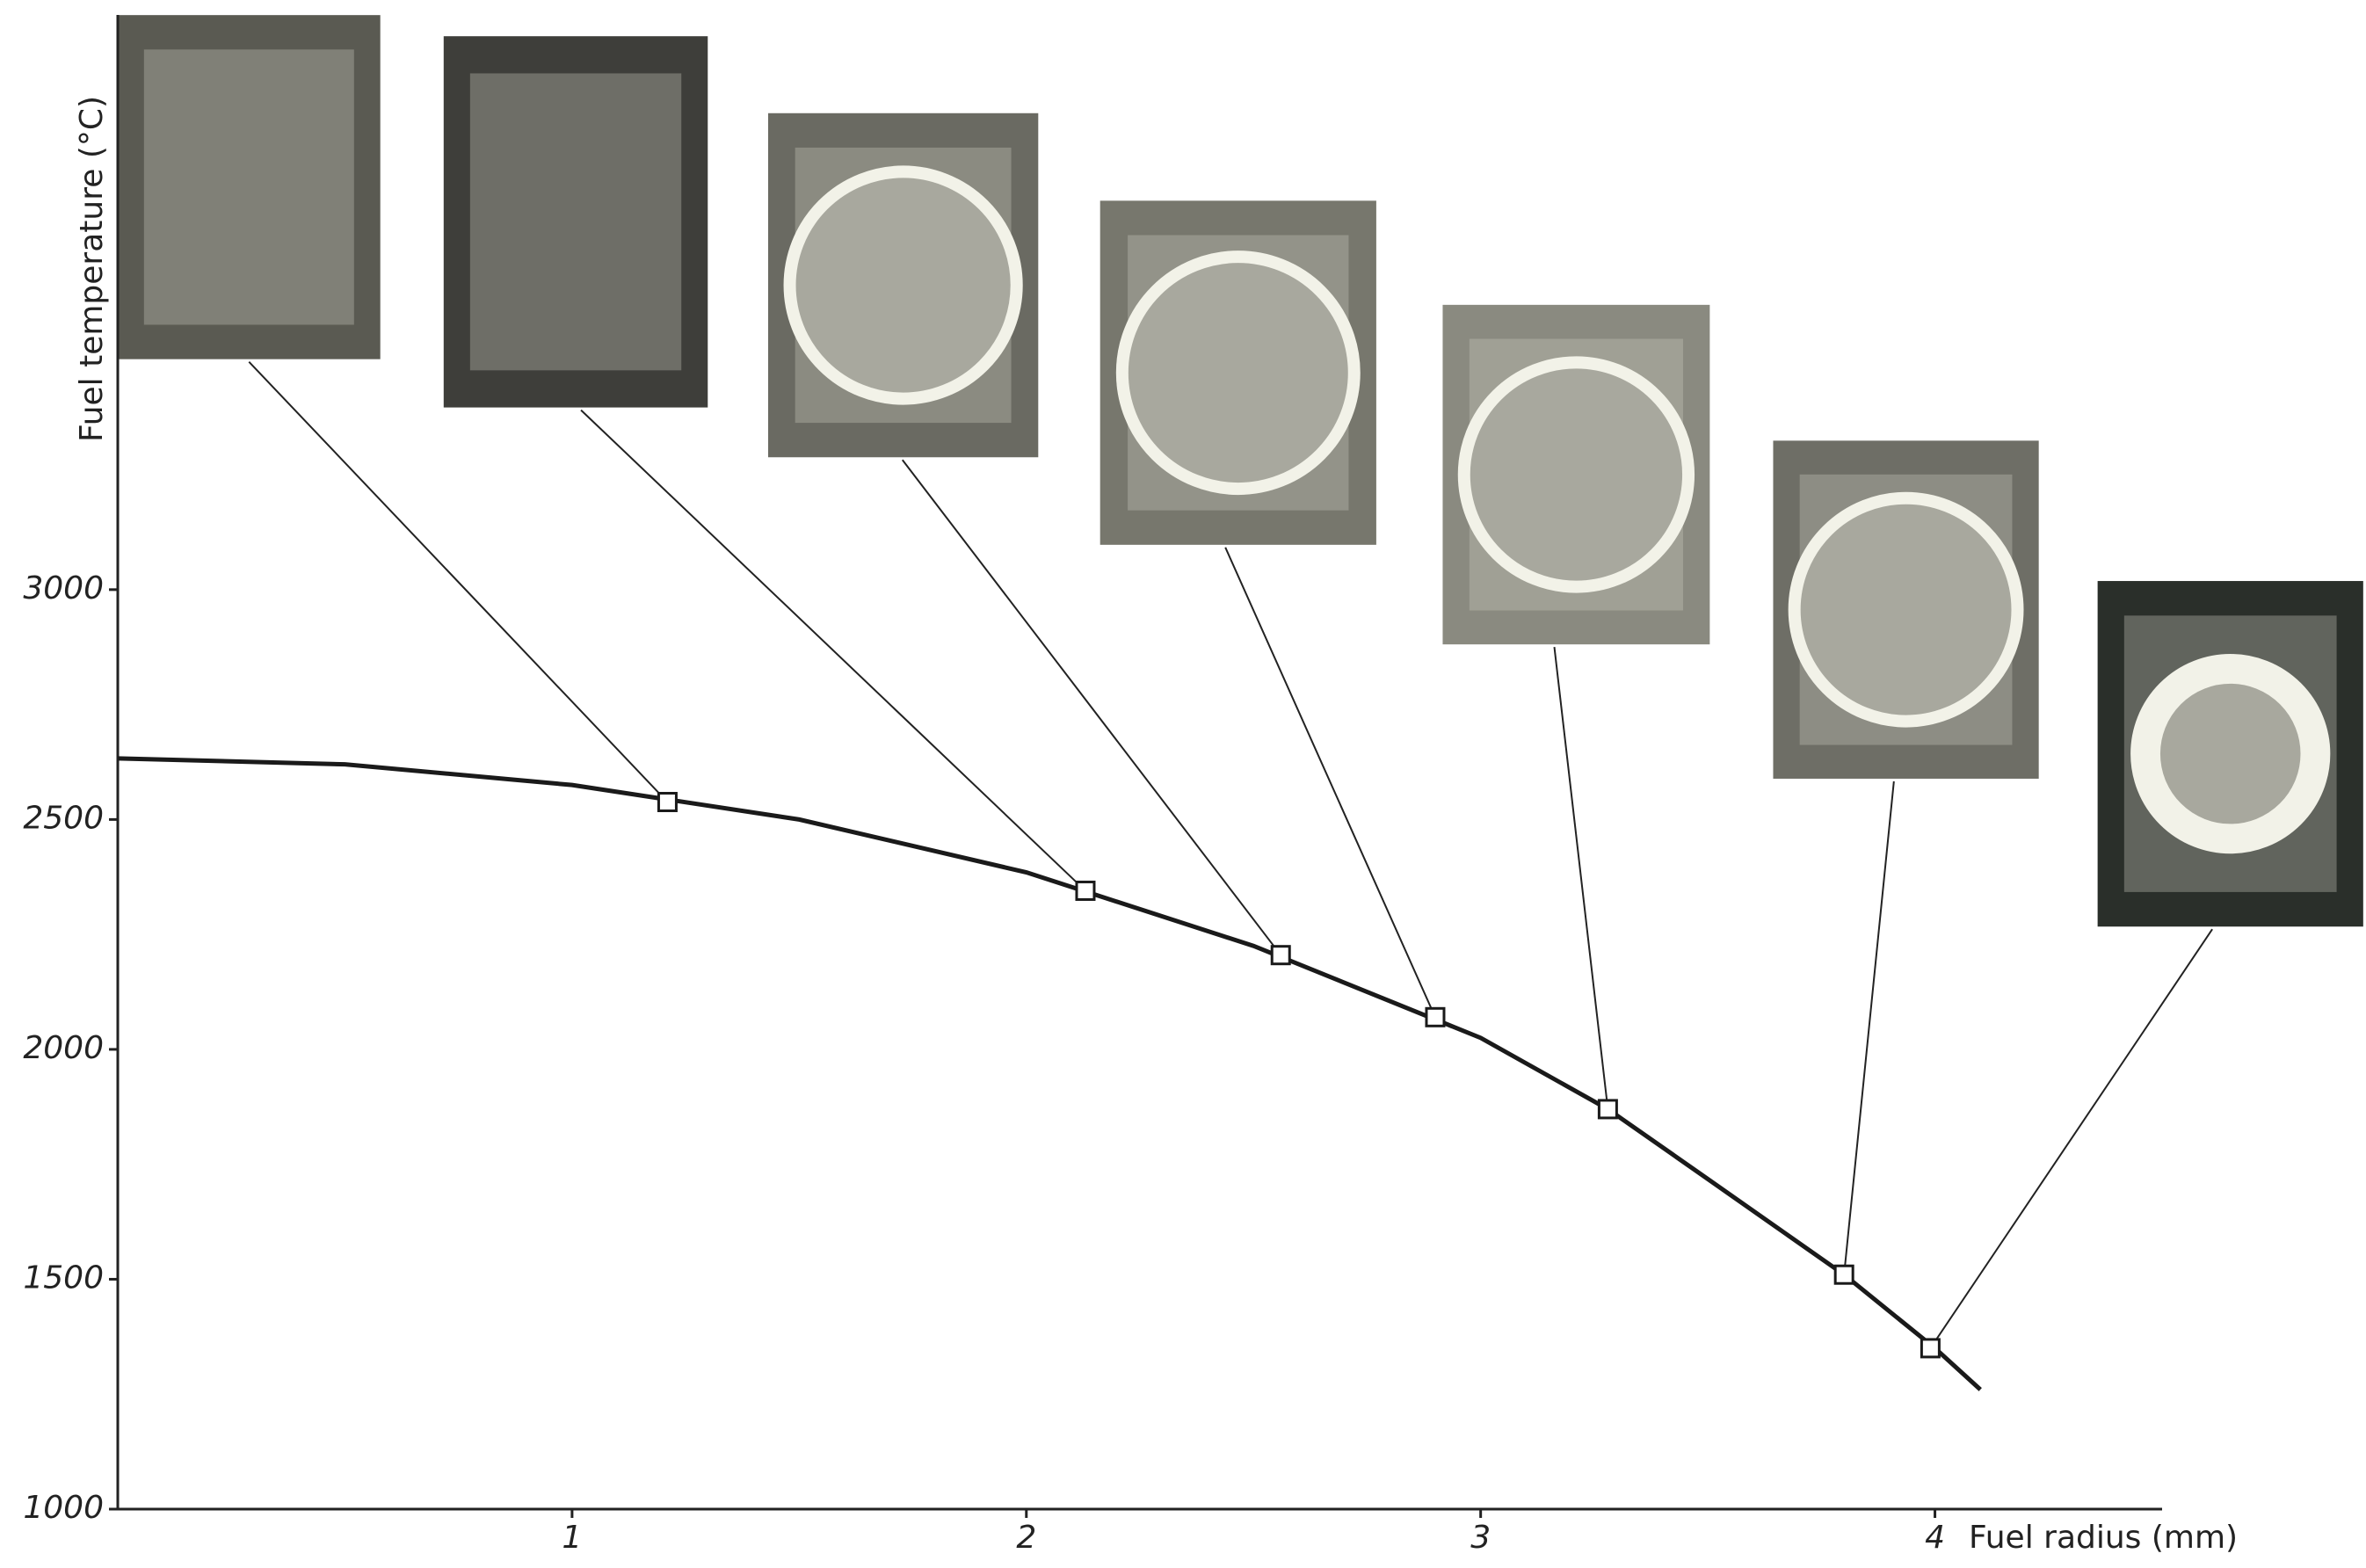  What do you see at coordinates (63, 1277) in the screenshot?
I see `y-tick-label: 1500` at bounding box center [63, 1277].